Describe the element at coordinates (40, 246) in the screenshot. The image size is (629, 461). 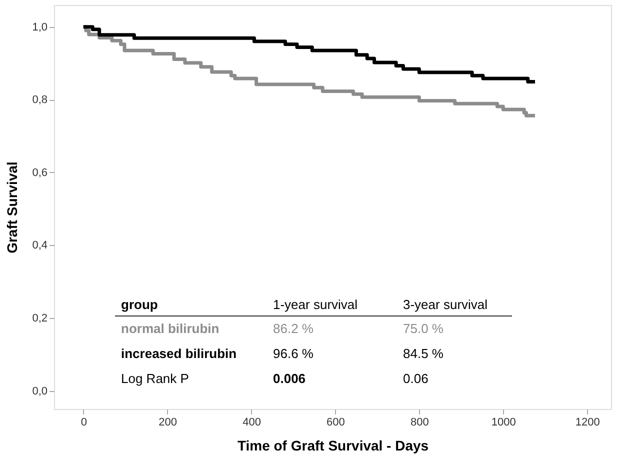
I see `y-tick-label: 0,4` at that location.